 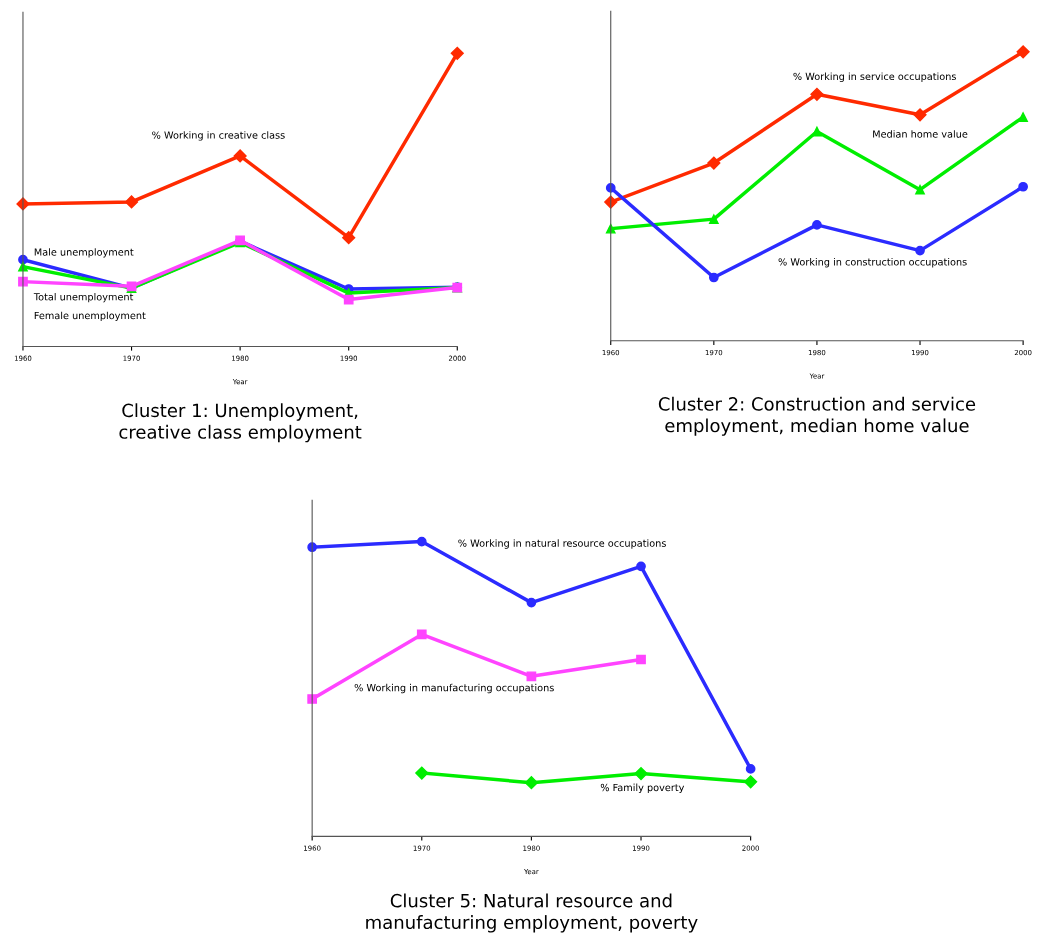 I want to click on series-label: % Working in service occupations, so click(x=874, y=77).